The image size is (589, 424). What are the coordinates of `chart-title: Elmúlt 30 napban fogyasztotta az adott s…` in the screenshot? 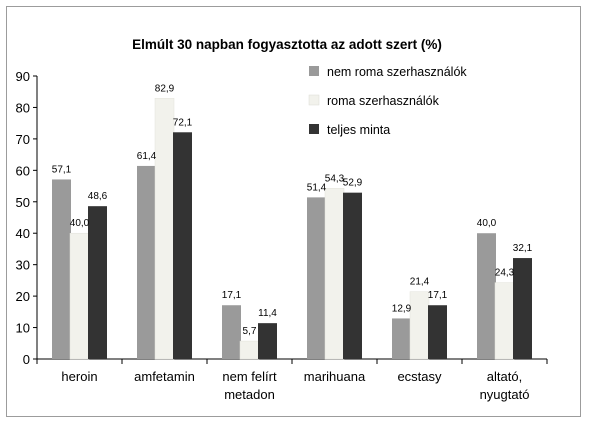 It's located at (287, 44).